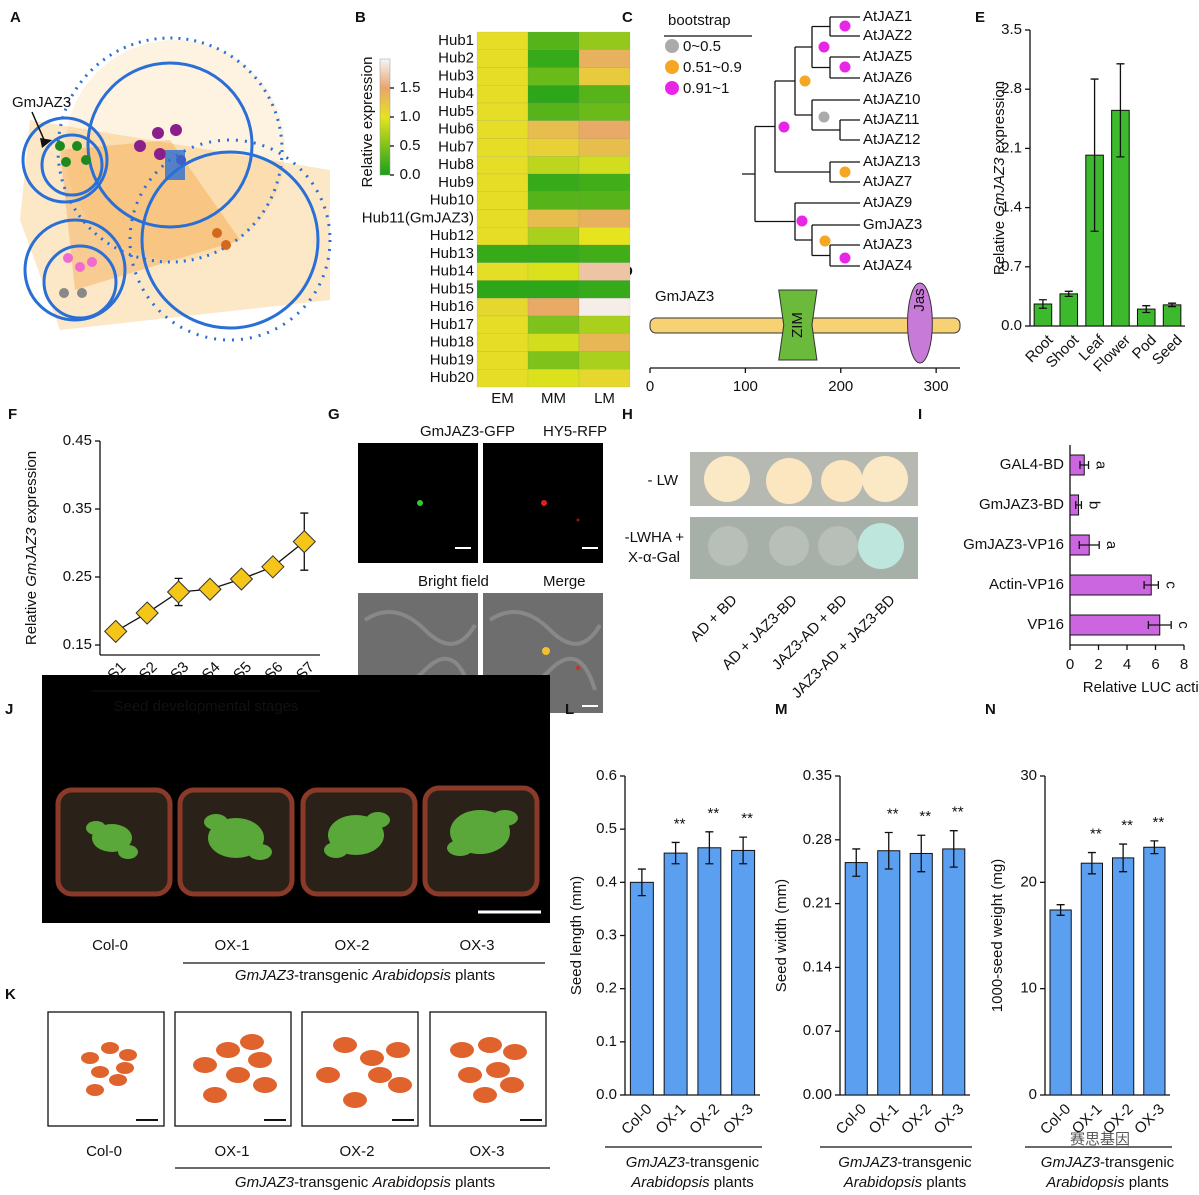  What do you see at coordinates (654, 557) in the screenshot?
I see `row-label: X-α-Gal` at bounding box center [654, 557].